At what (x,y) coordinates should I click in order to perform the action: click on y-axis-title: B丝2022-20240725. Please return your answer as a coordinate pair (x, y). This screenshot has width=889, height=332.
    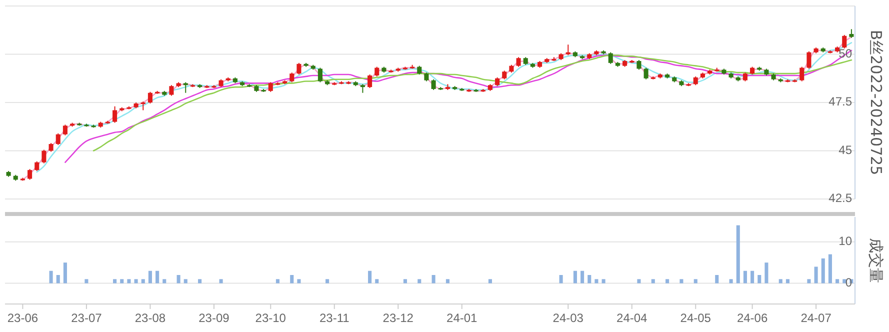
    Looking at the image, I should click on (875, 103).